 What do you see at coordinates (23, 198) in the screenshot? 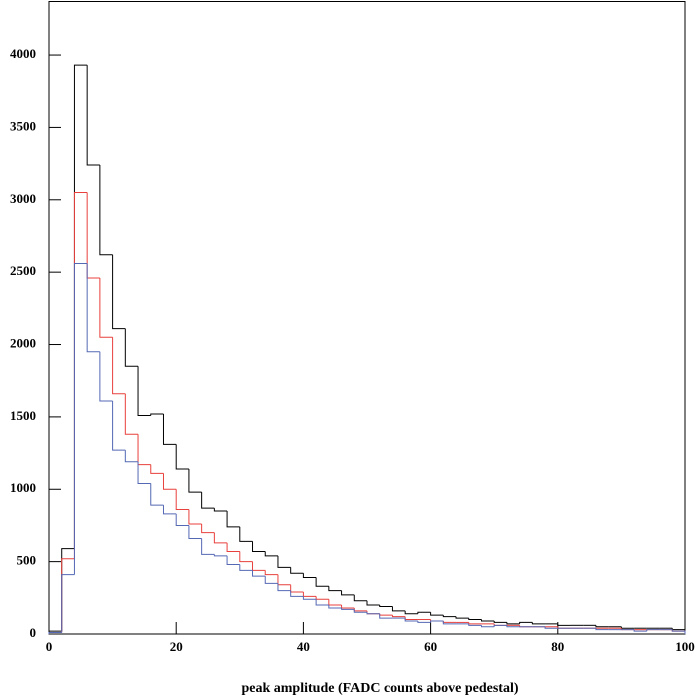
I see `y-tick-label: 3000` at bounding box center [23, 198].